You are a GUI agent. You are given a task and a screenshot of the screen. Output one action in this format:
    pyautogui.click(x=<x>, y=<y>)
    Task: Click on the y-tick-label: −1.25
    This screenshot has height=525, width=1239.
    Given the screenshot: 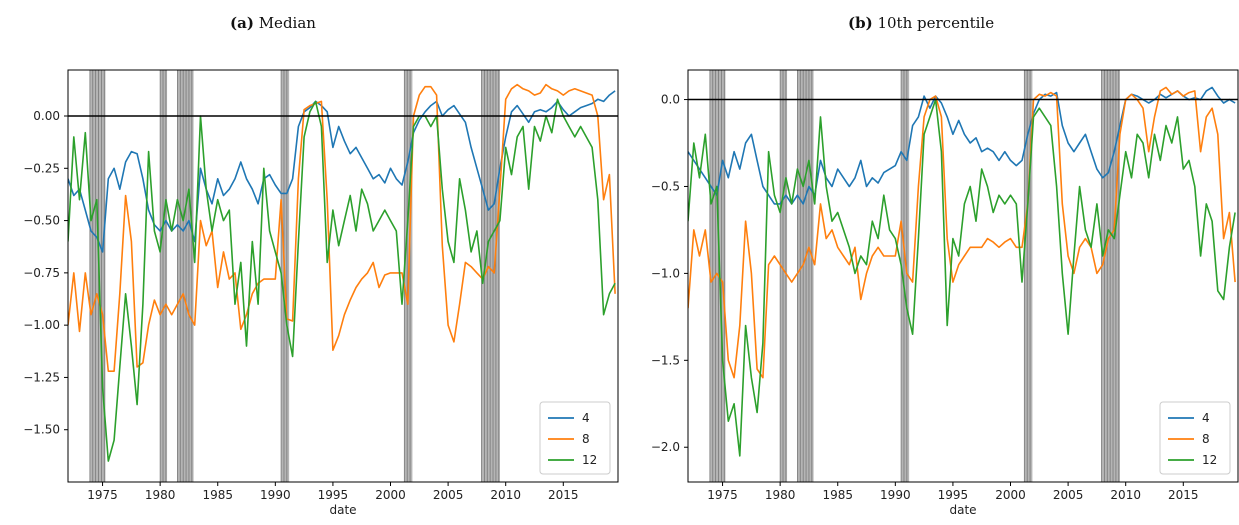 What is the action you would take?
    pyautogui.click(x=41, y=377)
    